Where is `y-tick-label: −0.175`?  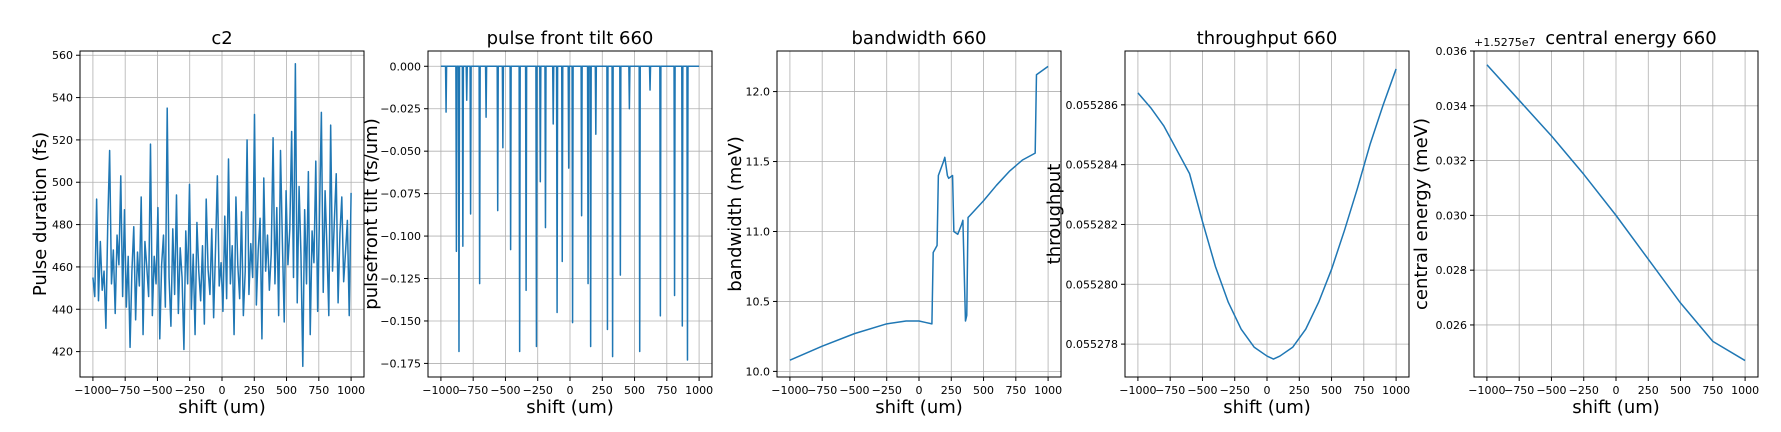
y-tick-label: −0.175 is located at coordinates (400, 363).